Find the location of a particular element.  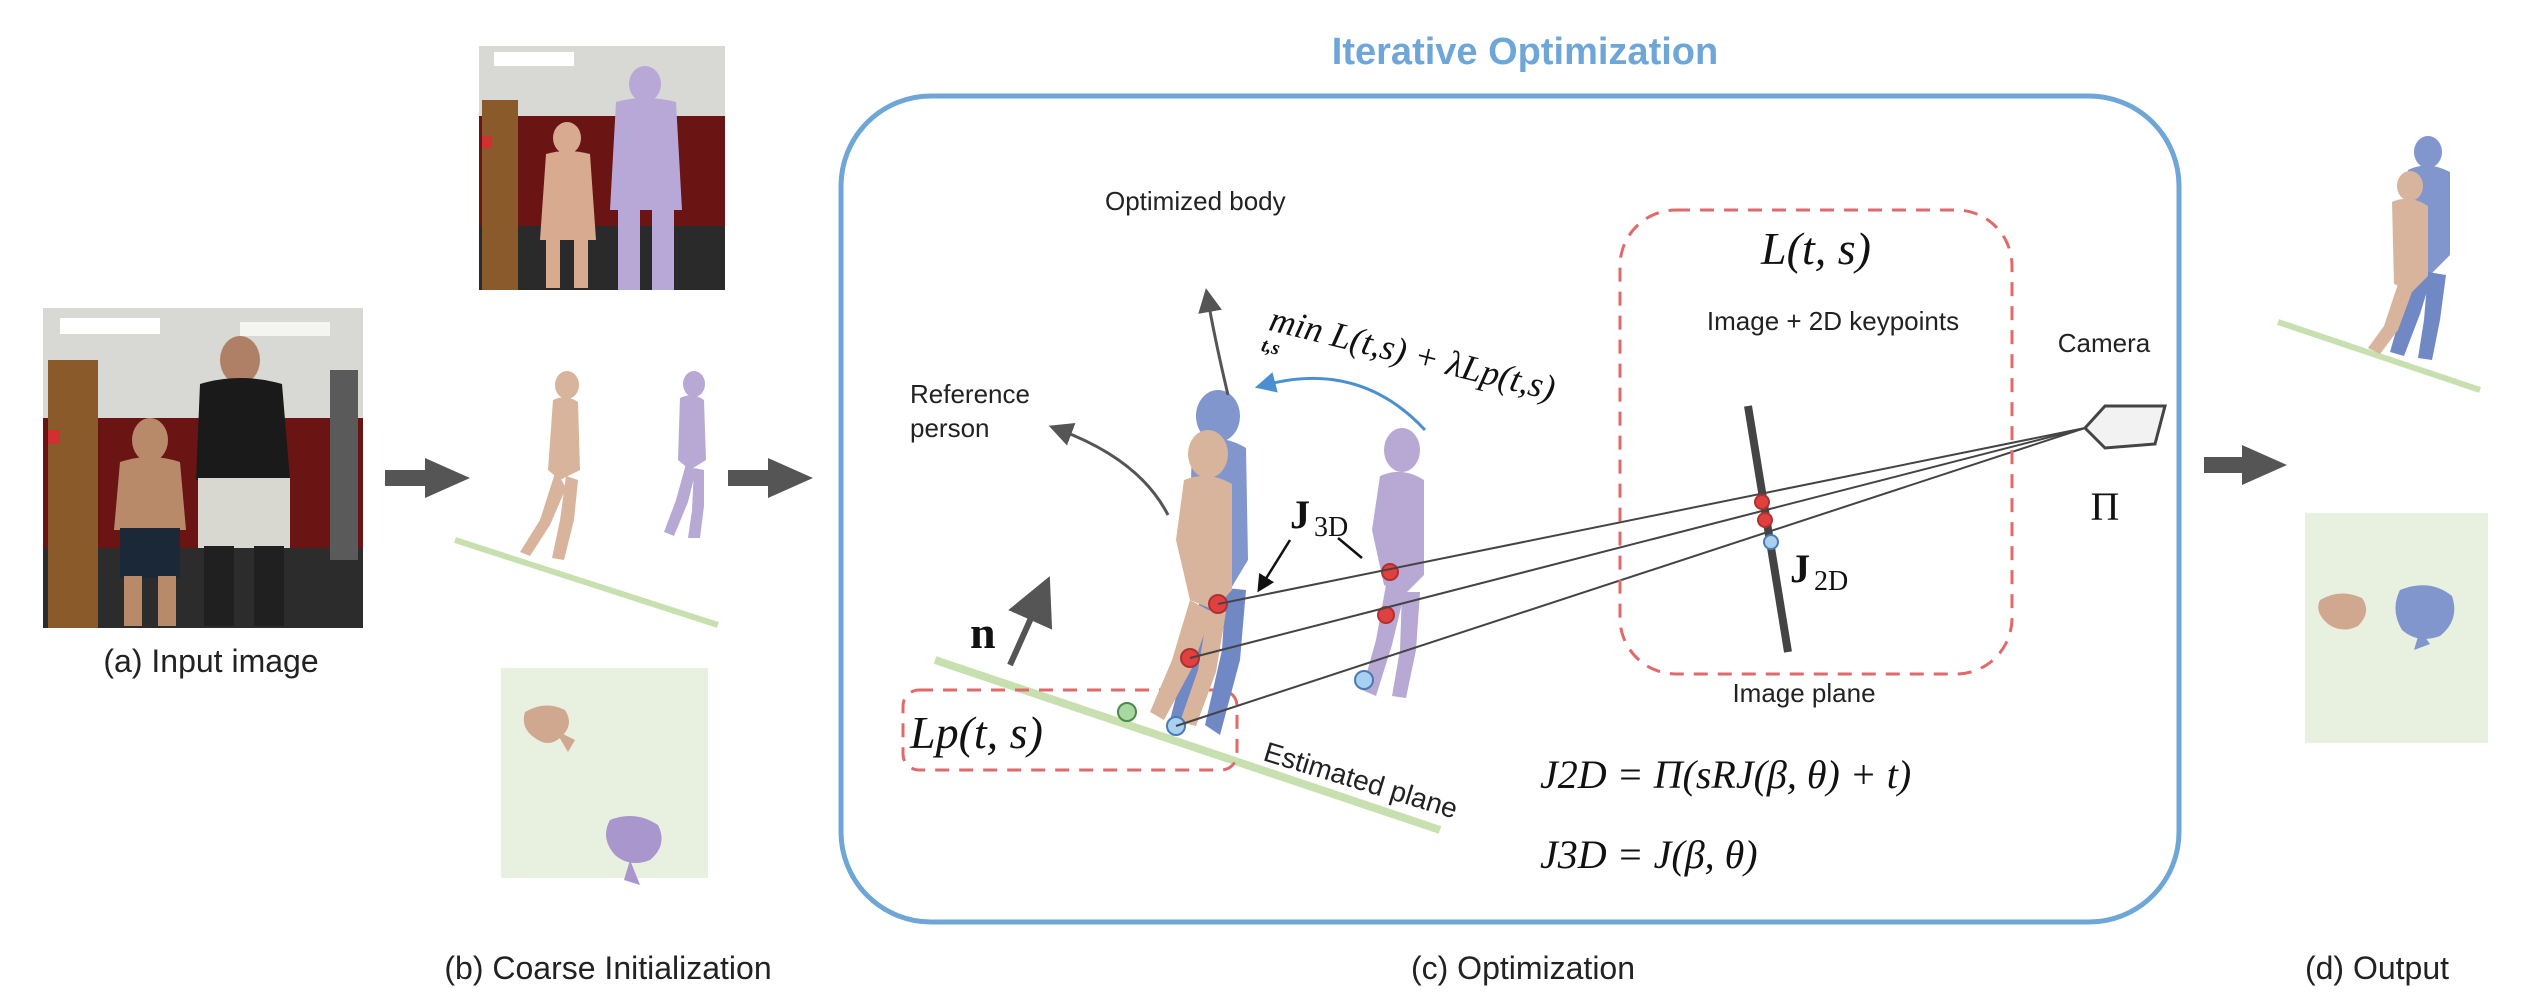

j3d-arrow-right is located at coordinates (1350, 548).